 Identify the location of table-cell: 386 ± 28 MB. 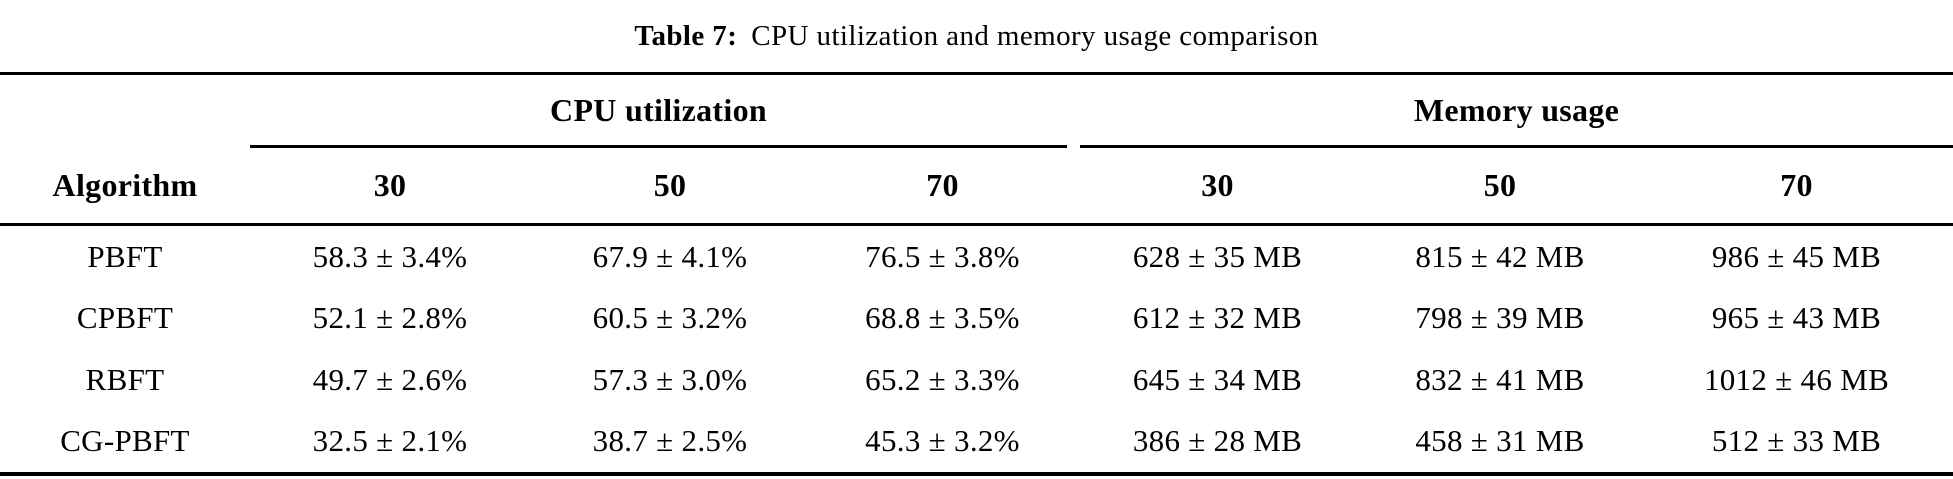
(1217, 441).